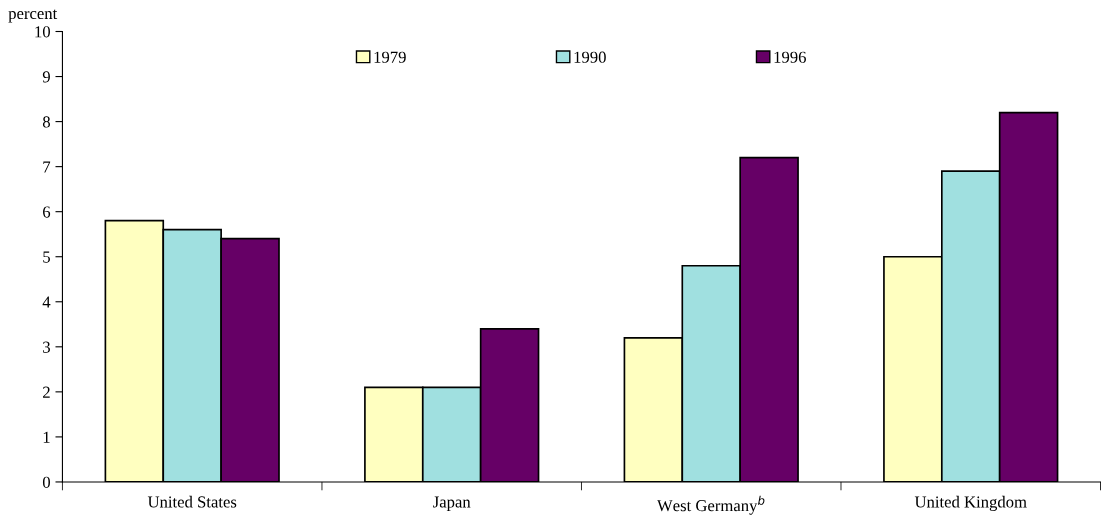  Describe the element at coordinates (42, 32) in the screenshot. I see `y-tick-label: 10` at that location.